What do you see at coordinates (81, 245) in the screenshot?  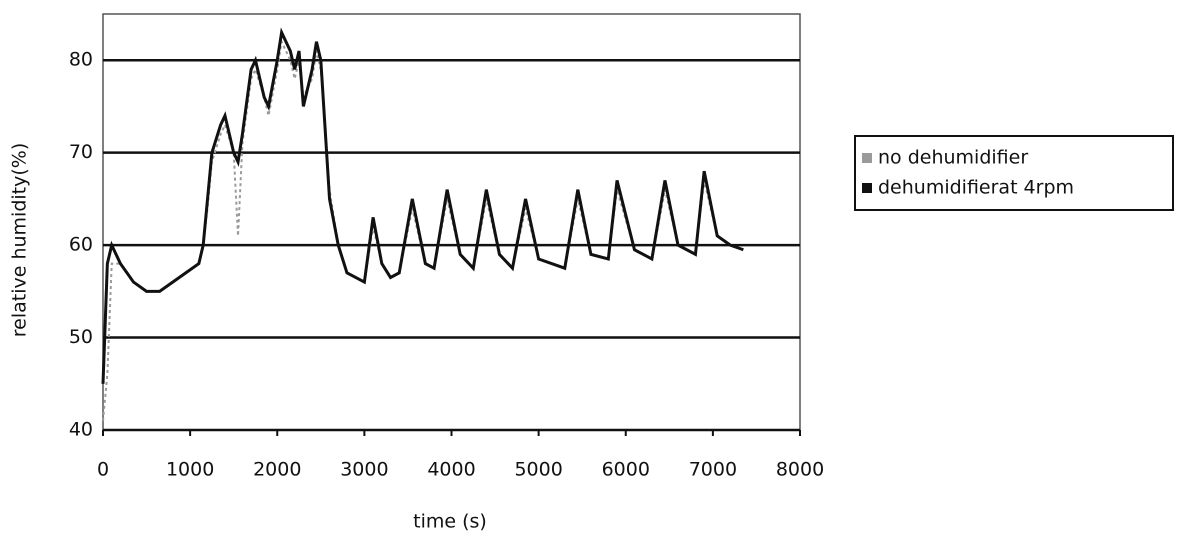 I see `y-tick-label: 60` at bounding box center [81, 245].